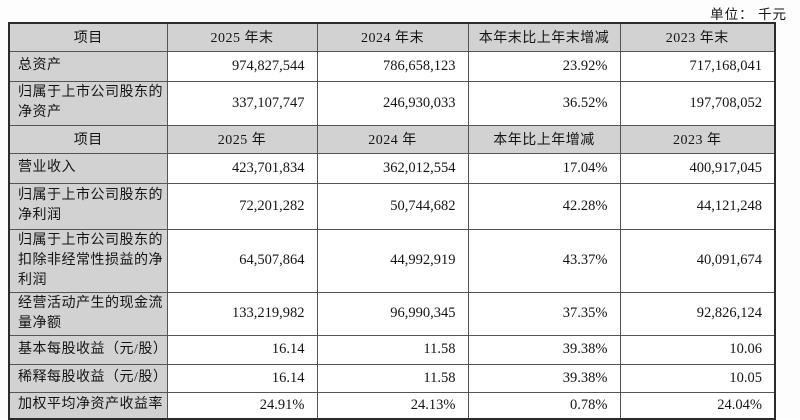 The height and width of the screenshot is (420, 800). I want to click on cell-value: 717,168,041, so click(697, 66).